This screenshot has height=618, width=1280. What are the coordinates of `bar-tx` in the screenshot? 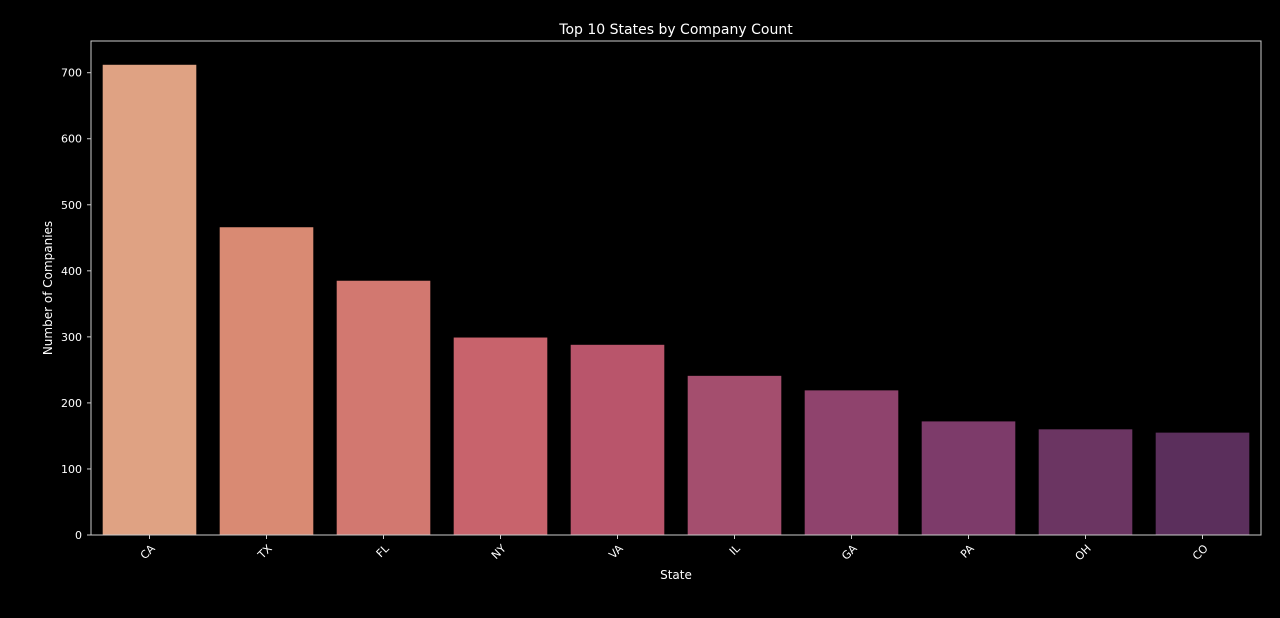 It's located at (266, 381).